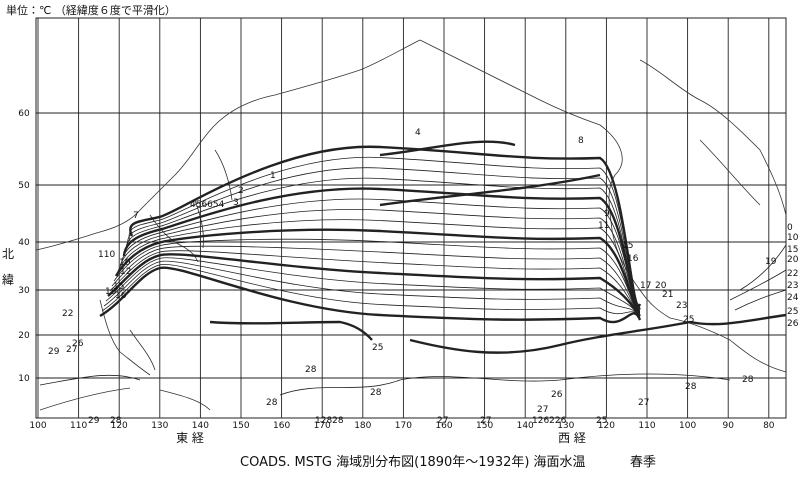  I want to click on isotherm-label: 1, so click(273, 176).